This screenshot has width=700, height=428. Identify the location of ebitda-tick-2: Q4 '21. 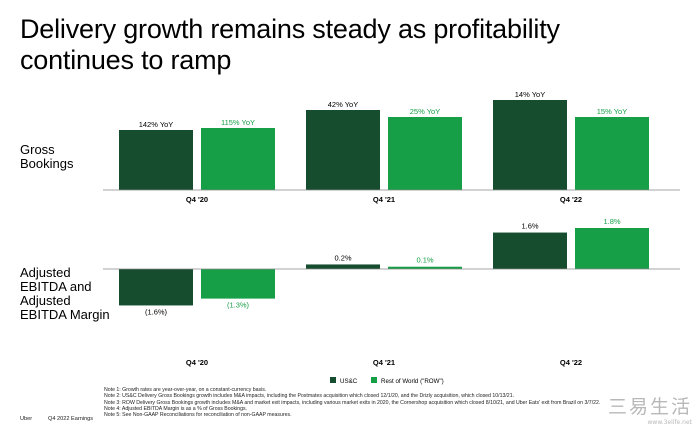
(384, 362).